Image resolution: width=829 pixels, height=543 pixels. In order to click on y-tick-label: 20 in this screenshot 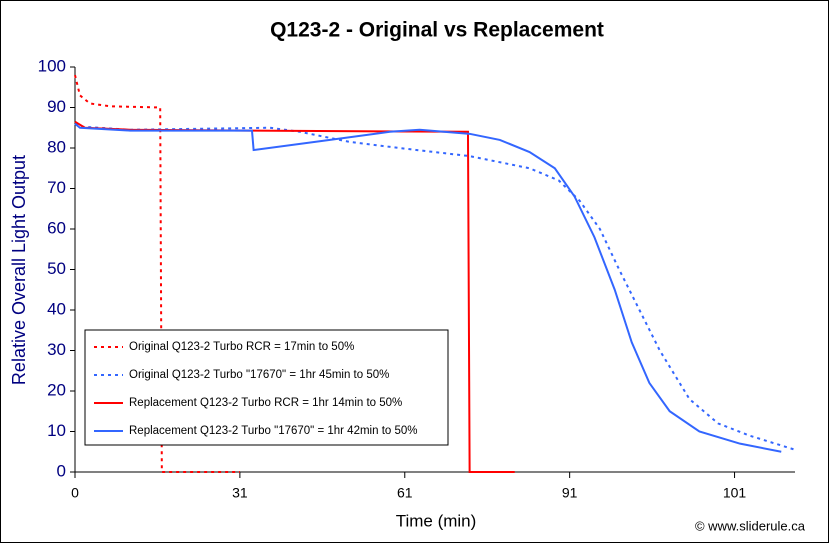, I will do `click(56, 389)`.